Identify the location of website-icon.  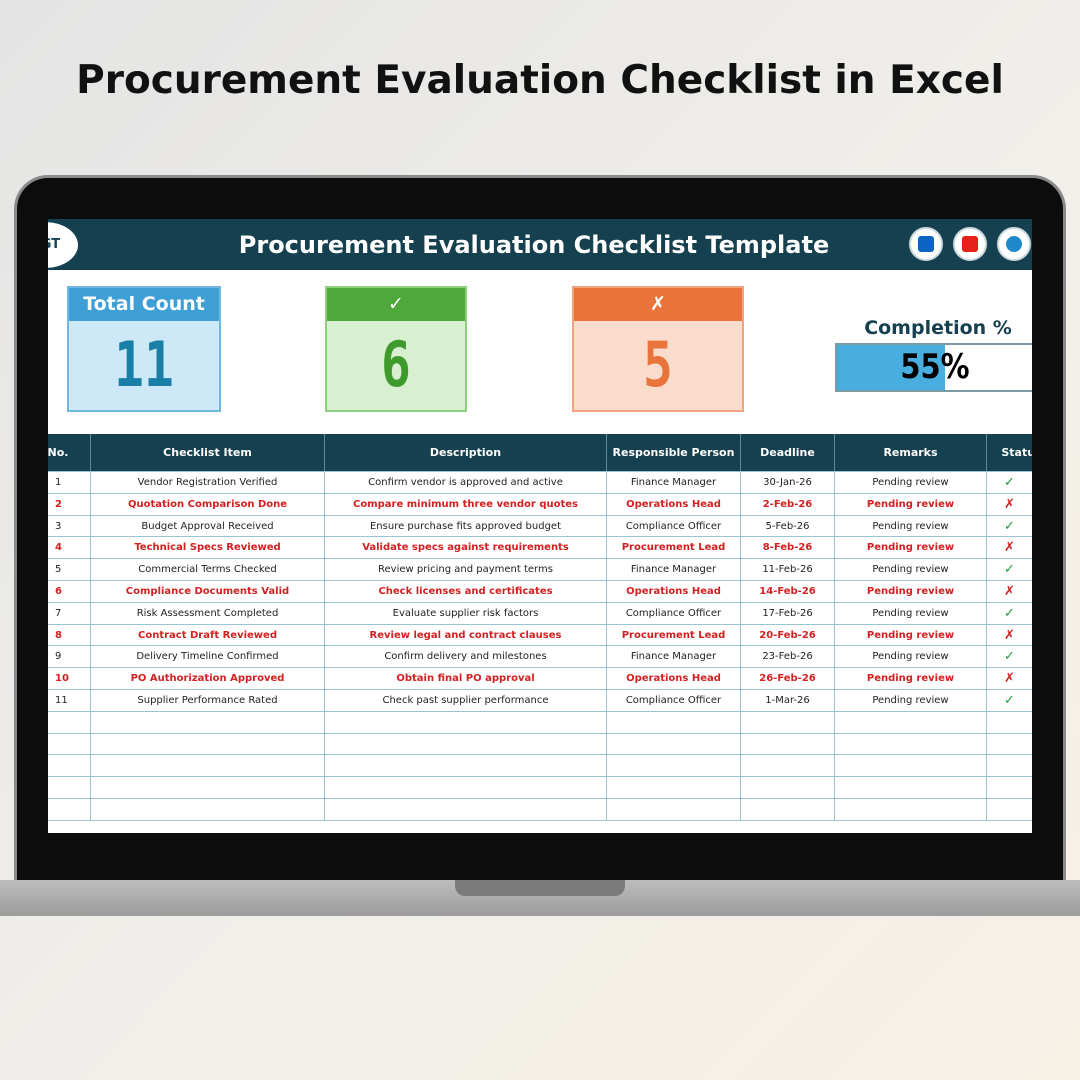
(1014, 244).